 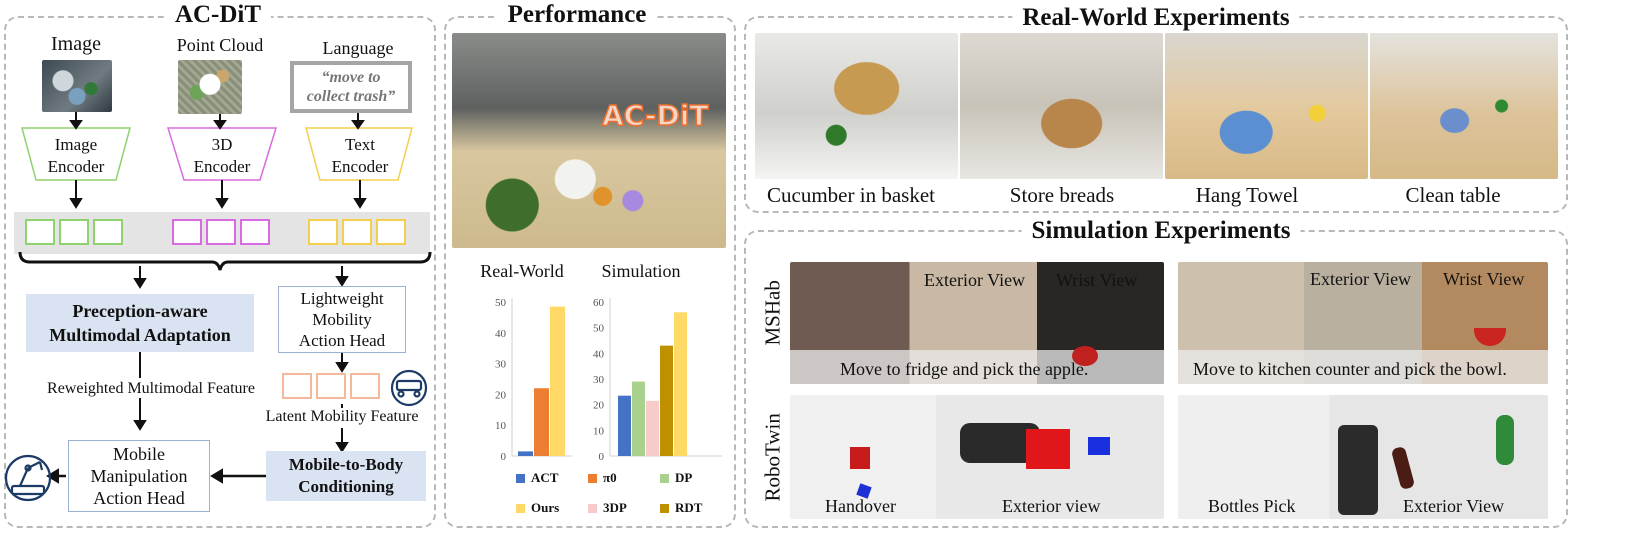 I want to click on multimodal-adaptation-label: Preception-aware Multimodal Adaptation, so click(x=140, y=323).